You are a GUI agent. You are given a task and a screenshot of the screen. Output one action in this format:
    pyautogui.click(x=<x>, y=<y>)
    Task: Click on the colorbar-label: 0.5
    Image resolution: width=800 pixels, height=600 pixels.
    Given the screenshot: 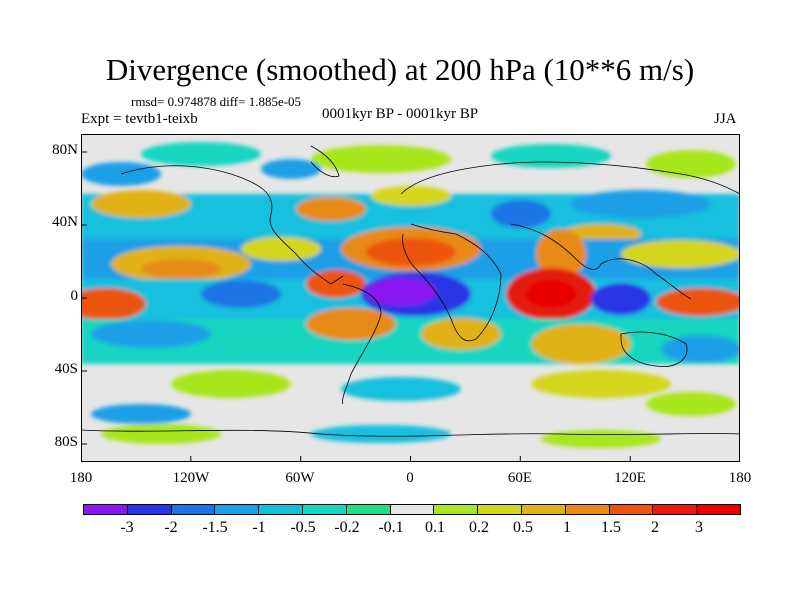 What is the action you would take?
    pyautogui.click(x=523, y=527)
    